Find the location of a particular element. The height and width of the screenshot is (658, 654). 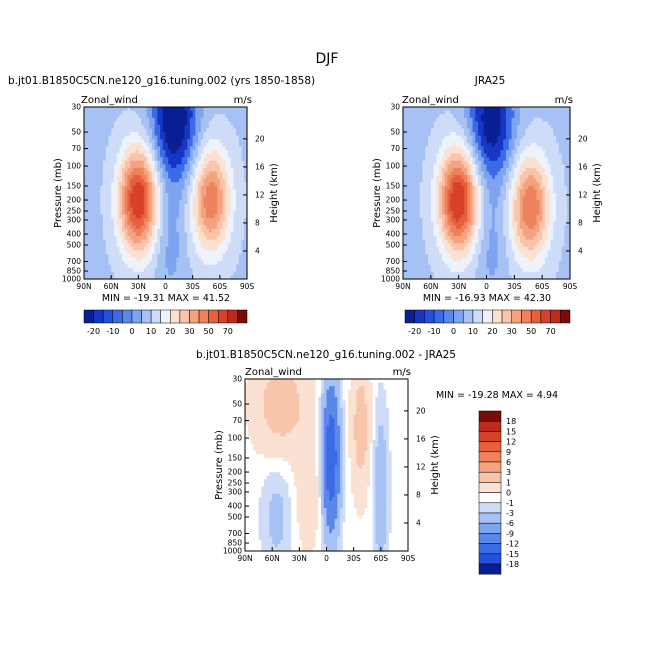

x-tick-label: 30N is located at coordinates (138, 286).